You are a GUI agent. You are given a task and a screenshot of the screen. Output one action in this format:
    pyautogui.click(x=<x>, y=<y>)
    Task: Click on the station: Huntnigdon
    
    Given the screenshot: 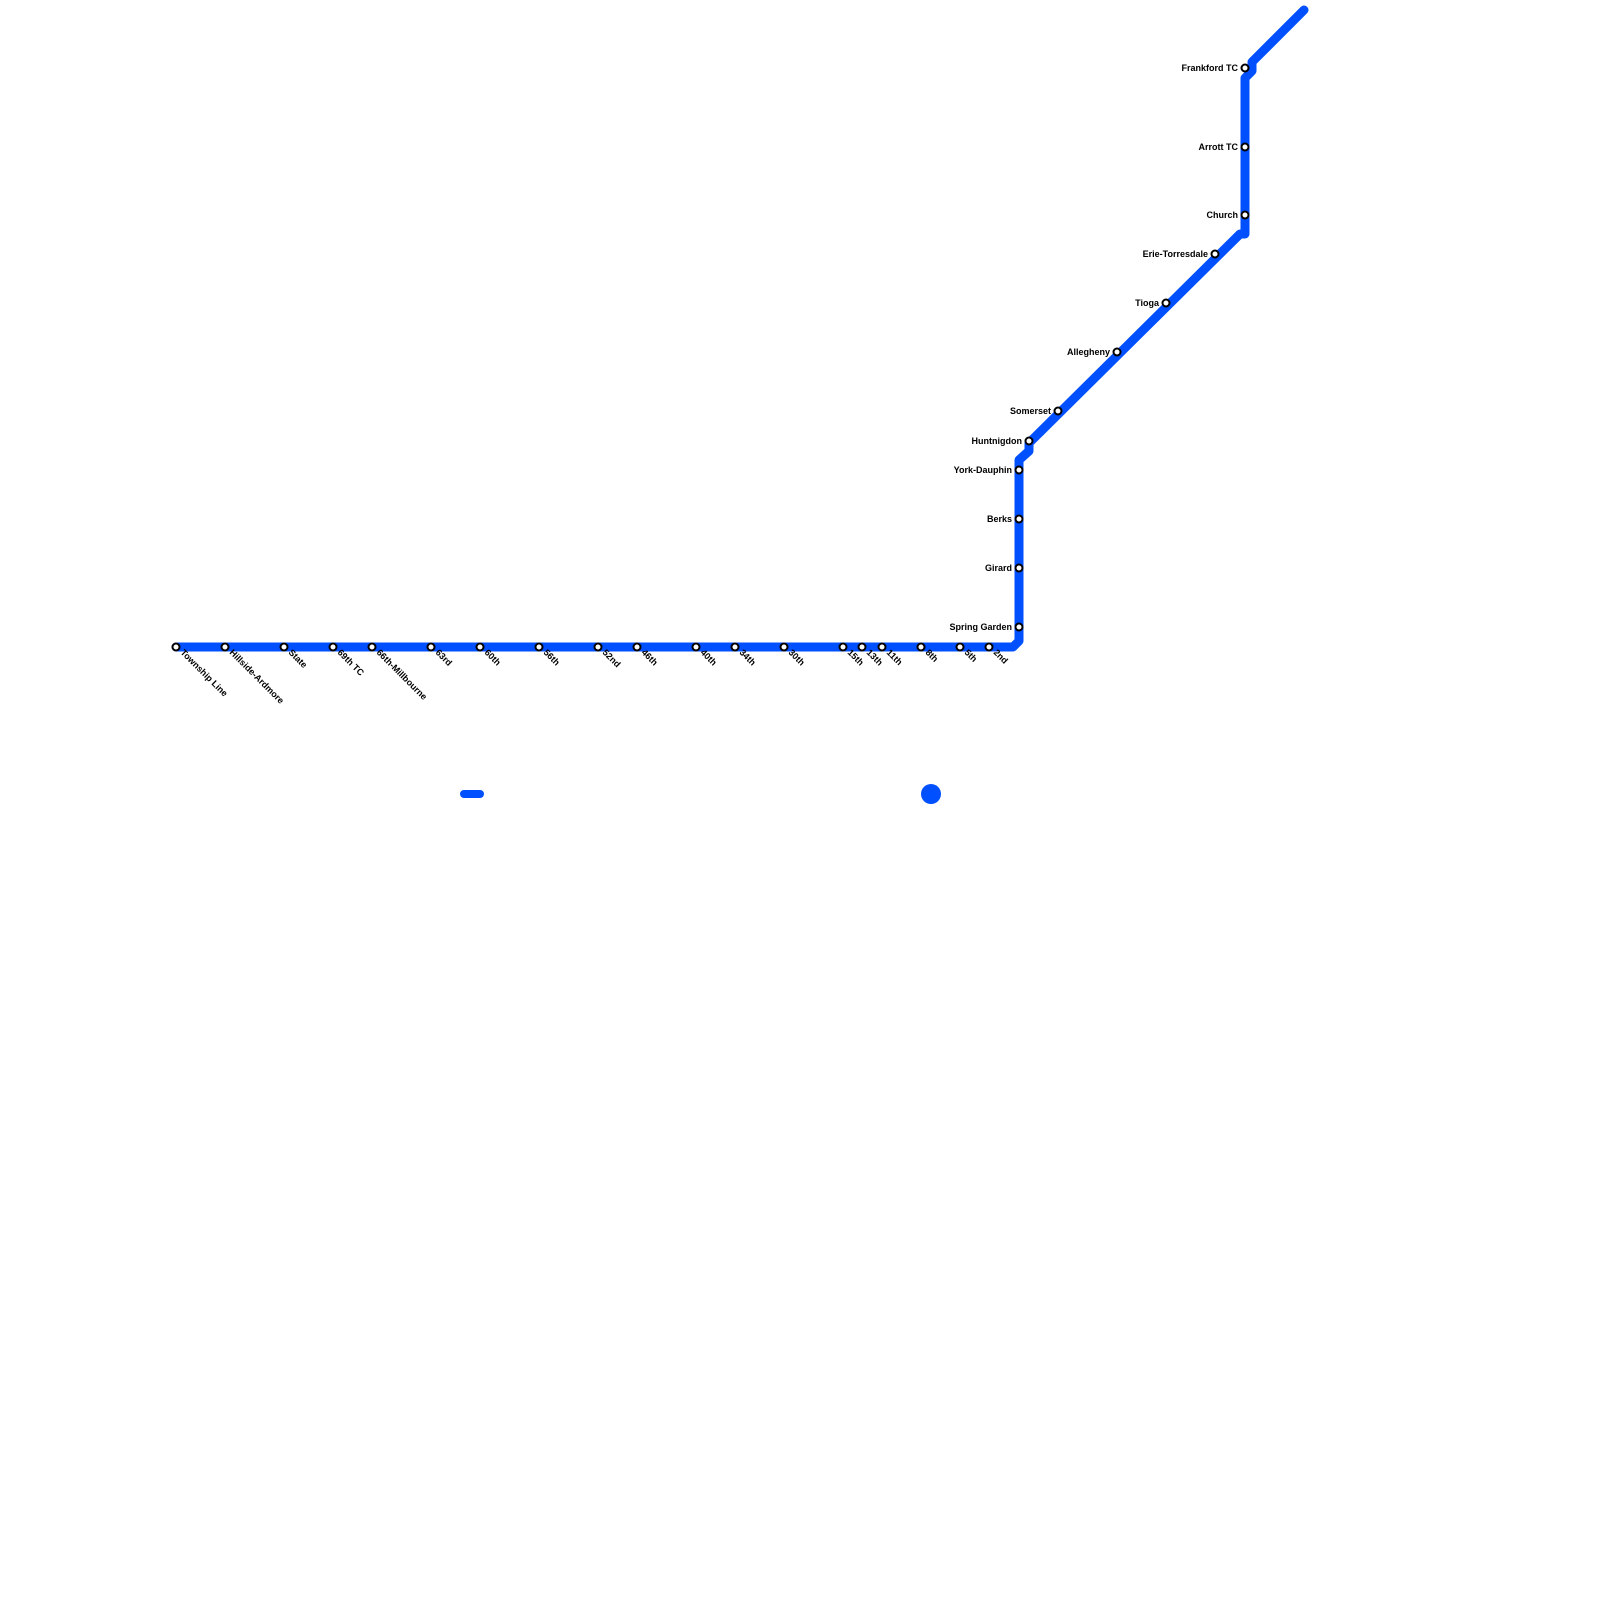 What is the action you would take?
    pyautogui.click(x=1003, y=441)
    